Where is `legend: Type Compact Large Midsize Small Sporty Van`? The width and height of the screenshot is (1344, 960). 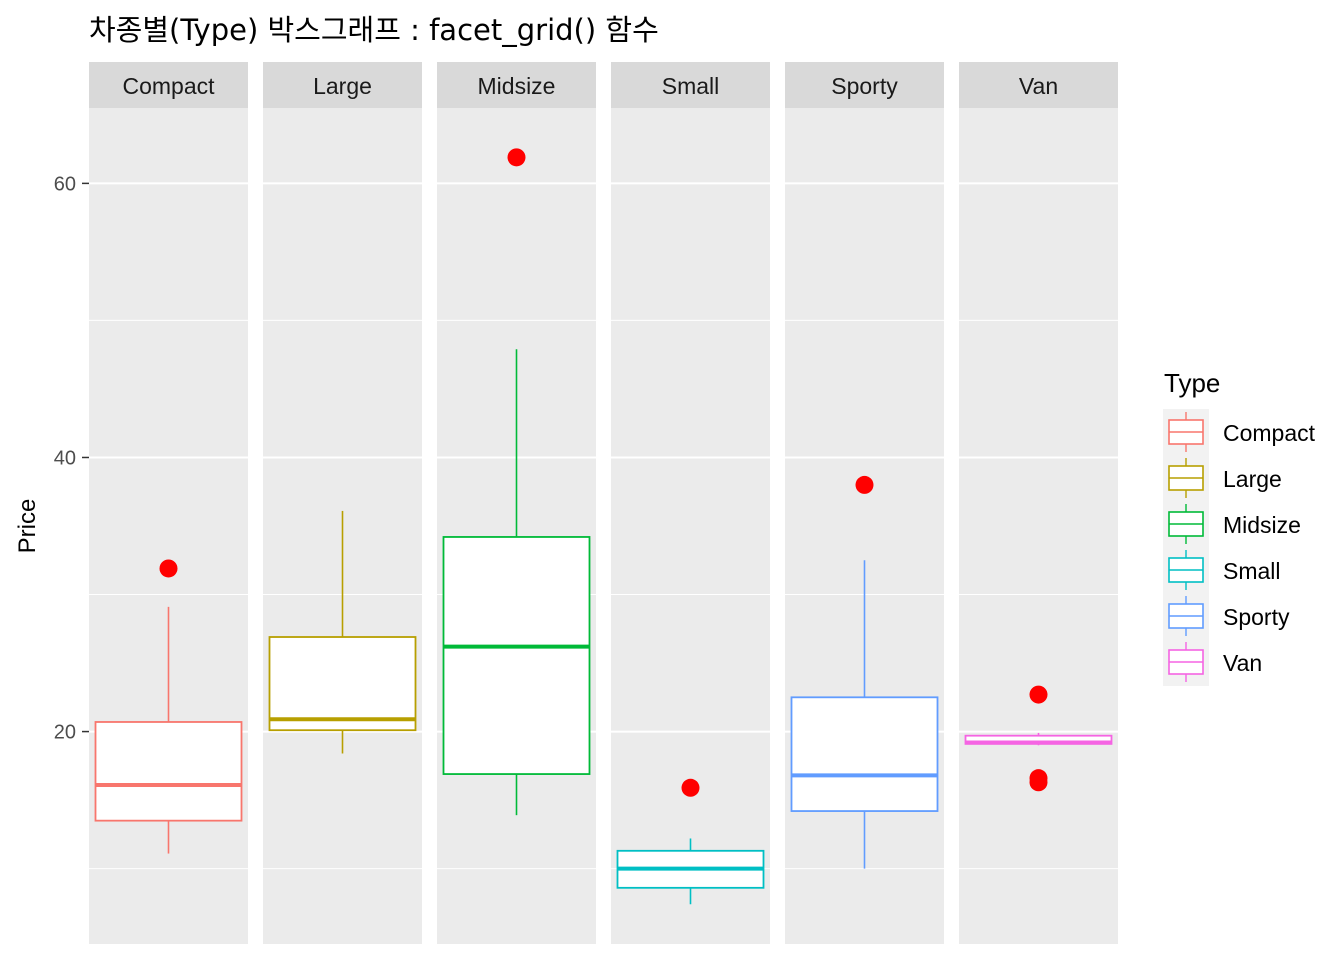 legend: Type Compact Large Midsize Small Sporty Van is located at coordinates (1239, 527).